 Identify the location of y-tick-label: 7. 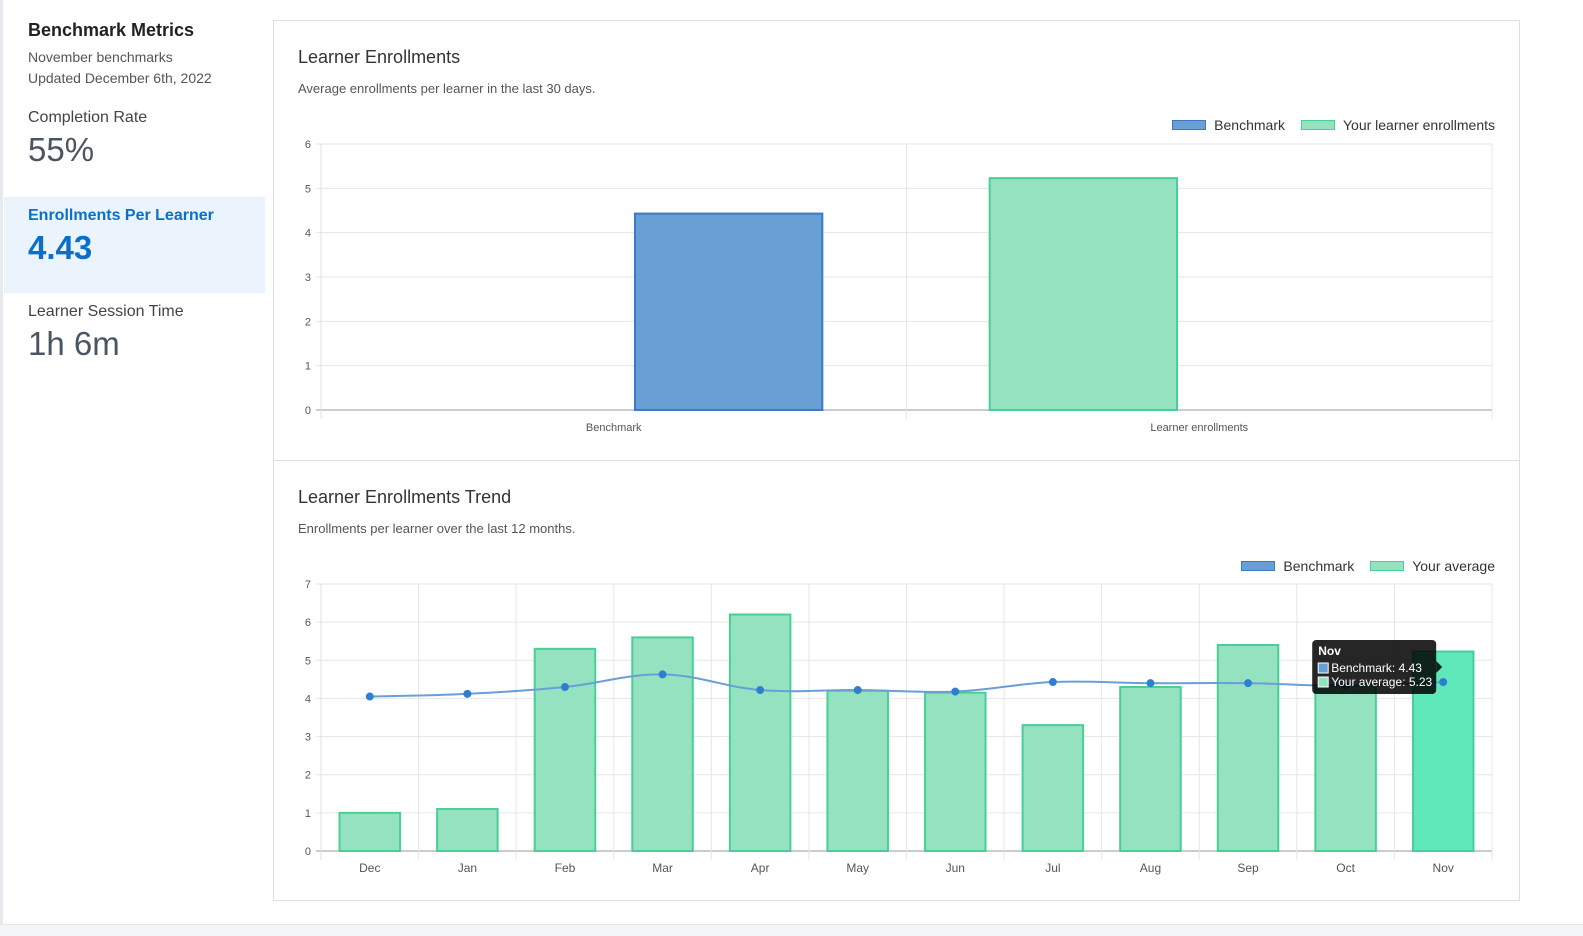
(308, 585).